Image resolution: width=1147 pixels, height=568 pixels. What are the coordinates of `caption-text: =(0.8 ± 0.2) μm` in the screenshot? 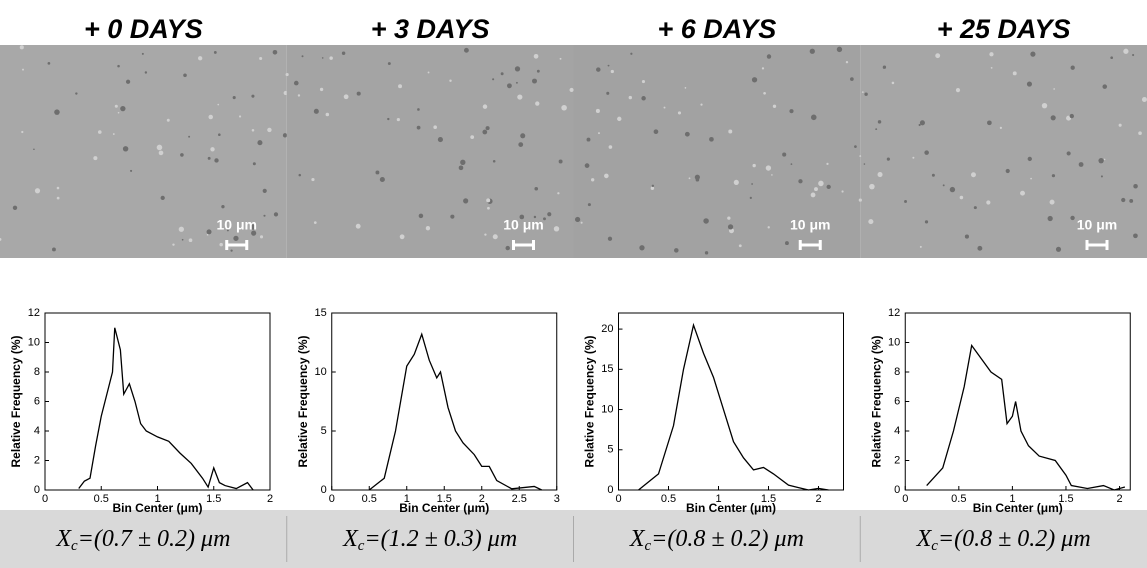 It's located at (1014, 539).